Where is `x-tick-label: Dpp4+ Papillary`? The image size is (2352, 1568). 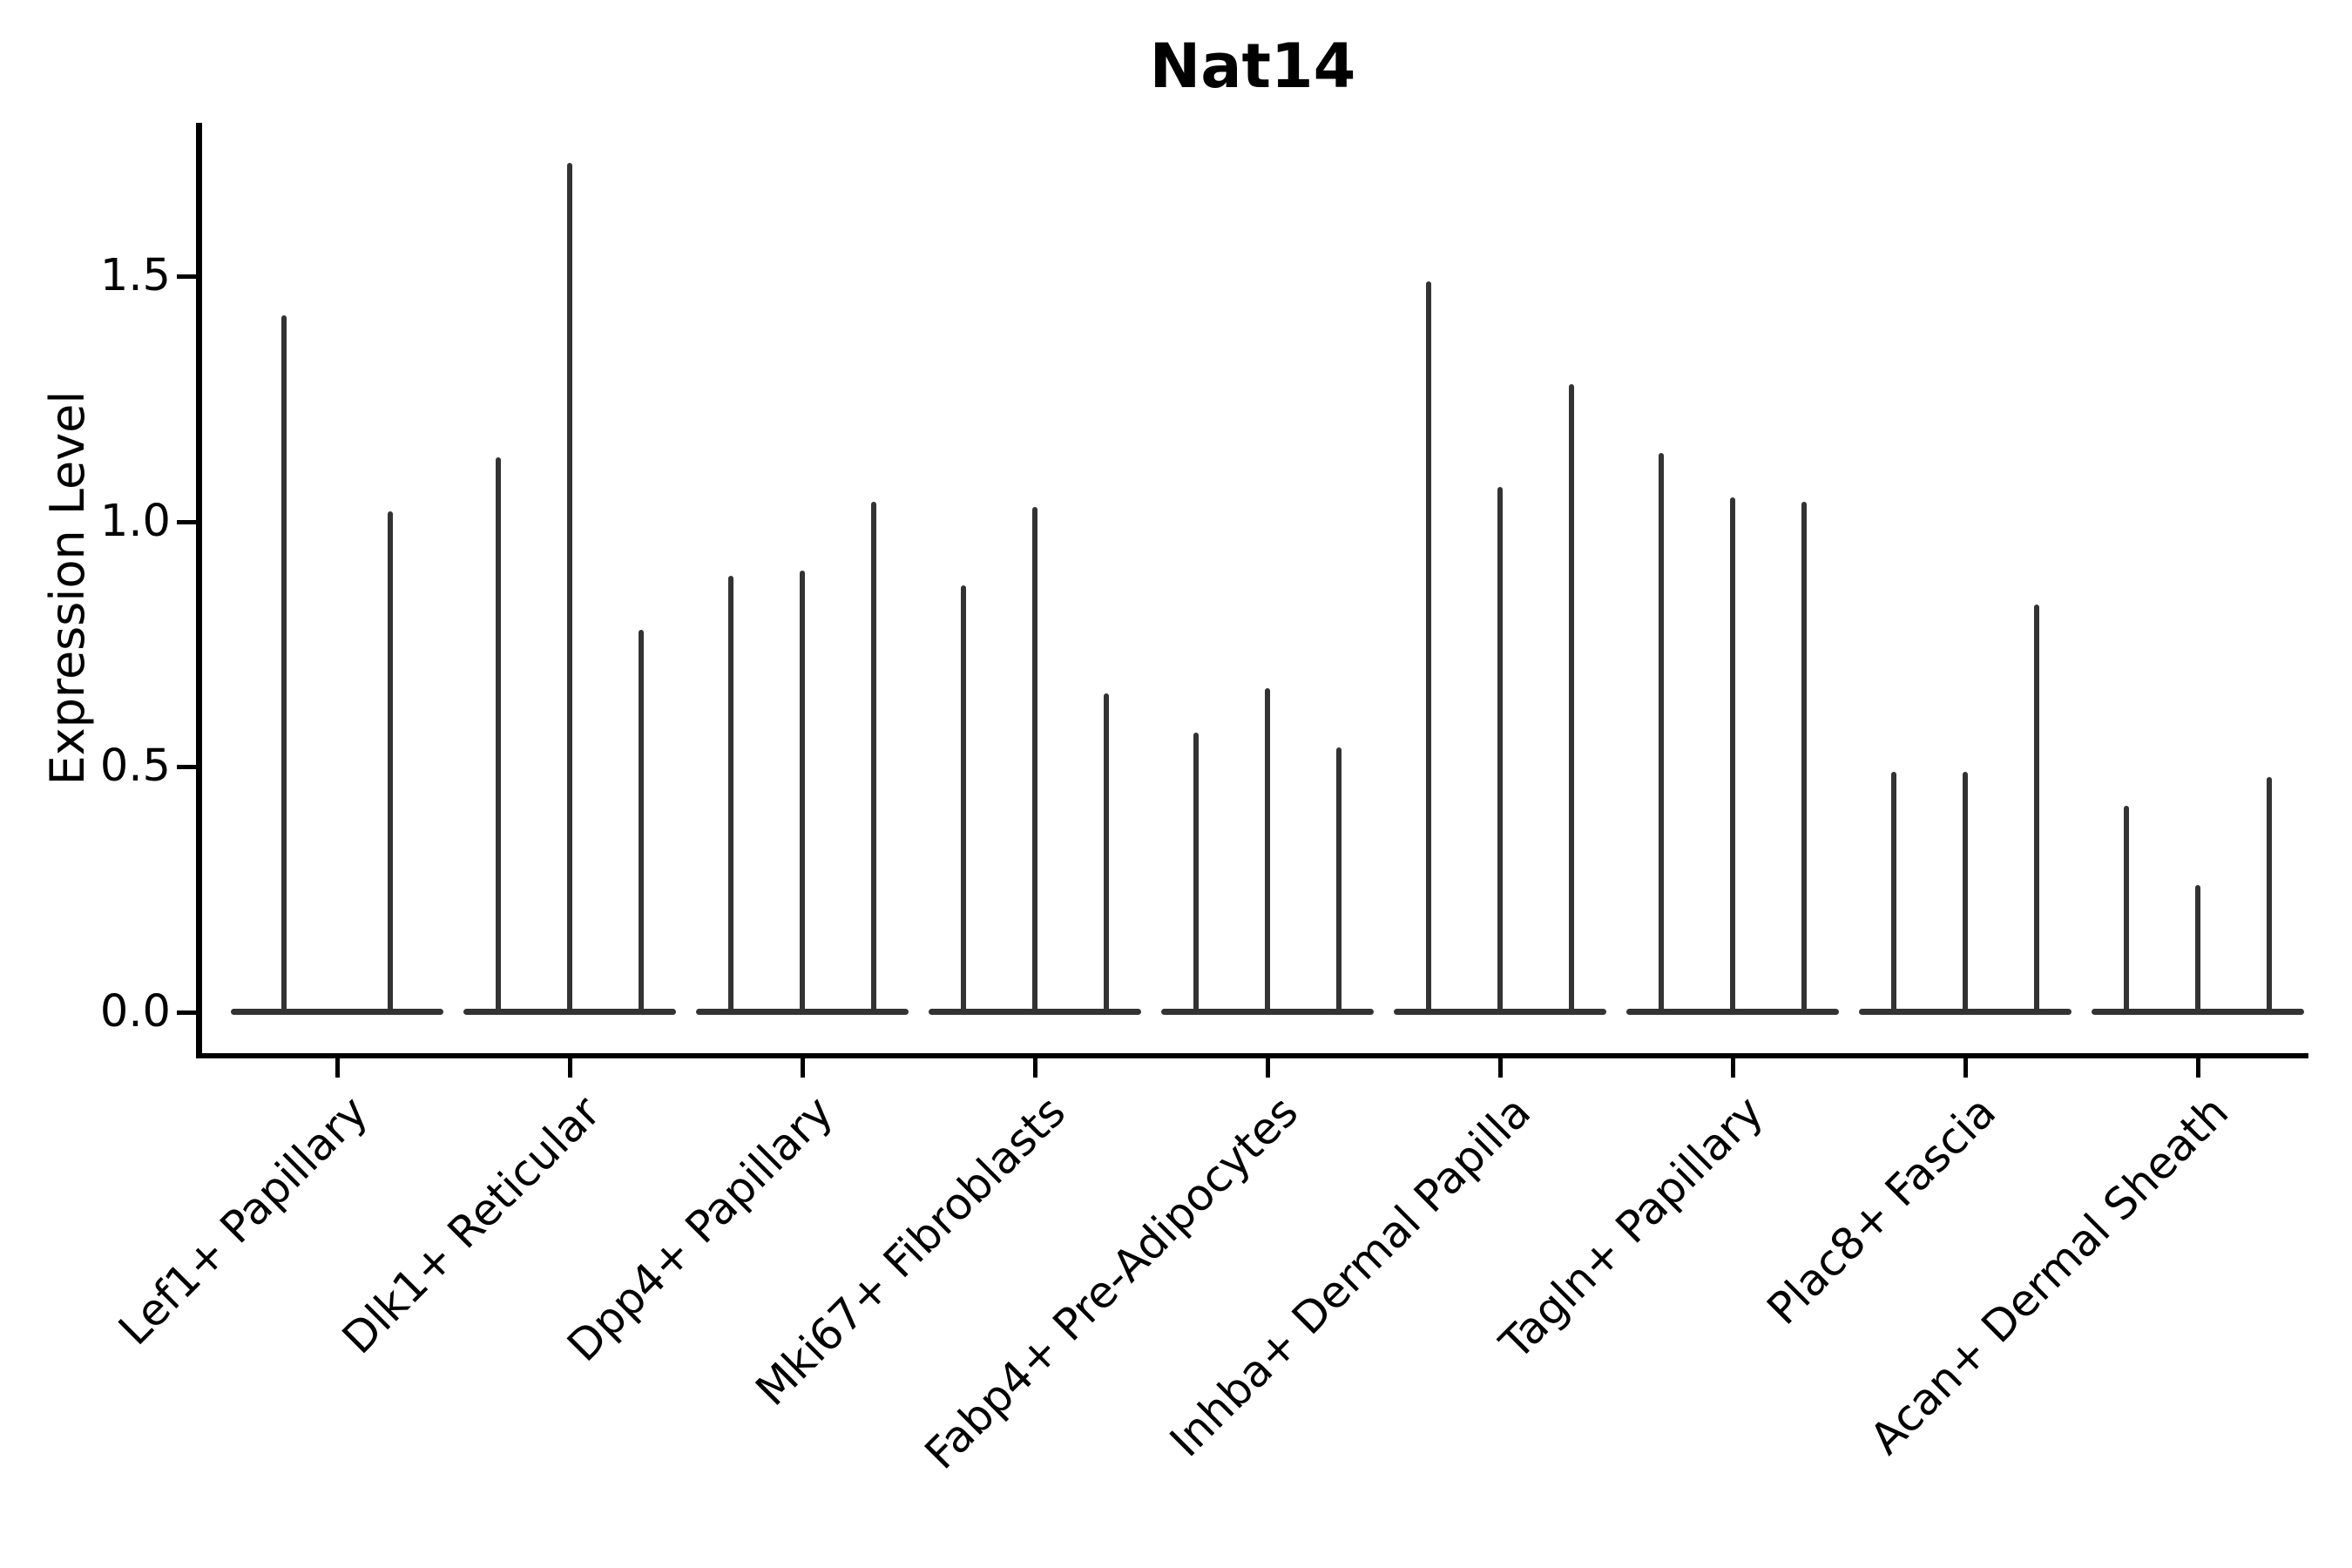
x-tick-label: Dpp4+ Papillary is located at coordinates (700, 1229).